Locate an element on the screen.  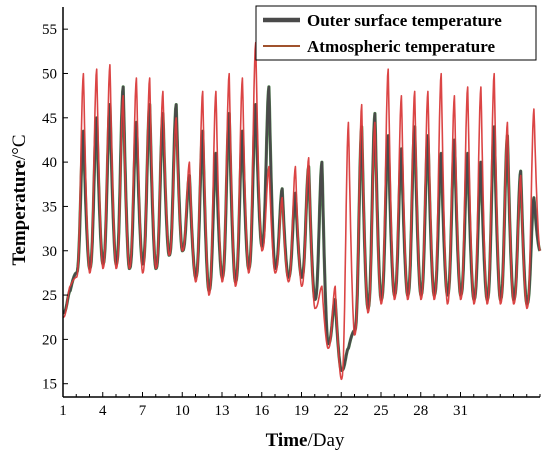
x-tick-label: 31 is located at coordinates (460, 411).